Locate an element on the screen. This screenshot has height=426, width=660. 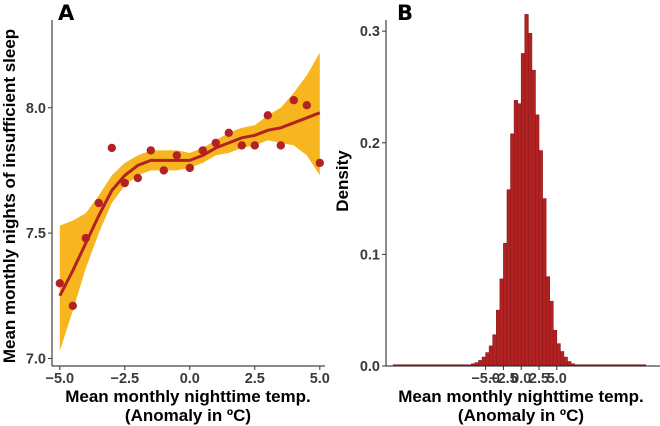
x-ticks-b: −5.0−2.50.02.55.0 is located at coordinates (519, 376).